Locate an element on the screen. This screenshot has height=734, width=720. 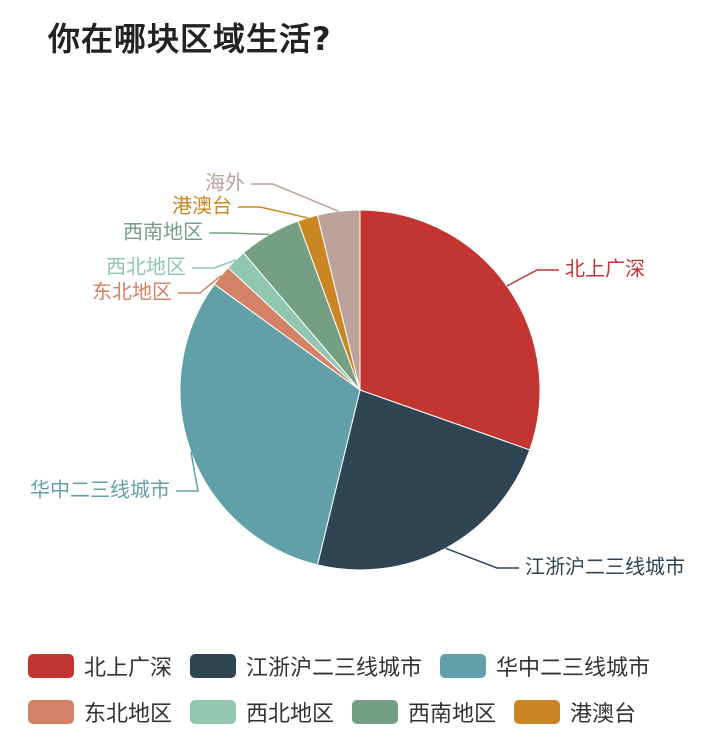
slice-label-4: 东北地区 is located at coordinates (132, 292).